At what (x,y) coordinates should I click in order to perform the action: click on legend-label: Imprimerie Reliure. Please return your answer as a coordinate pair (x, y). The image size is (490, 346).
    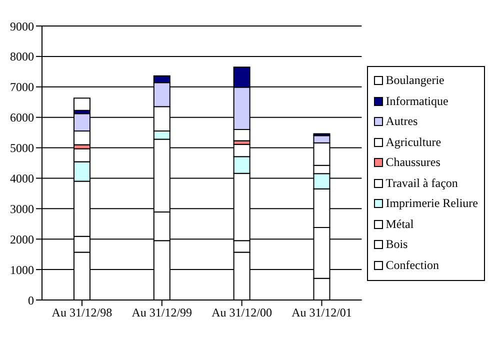
    Looking at the image, I should click on (432, 204).